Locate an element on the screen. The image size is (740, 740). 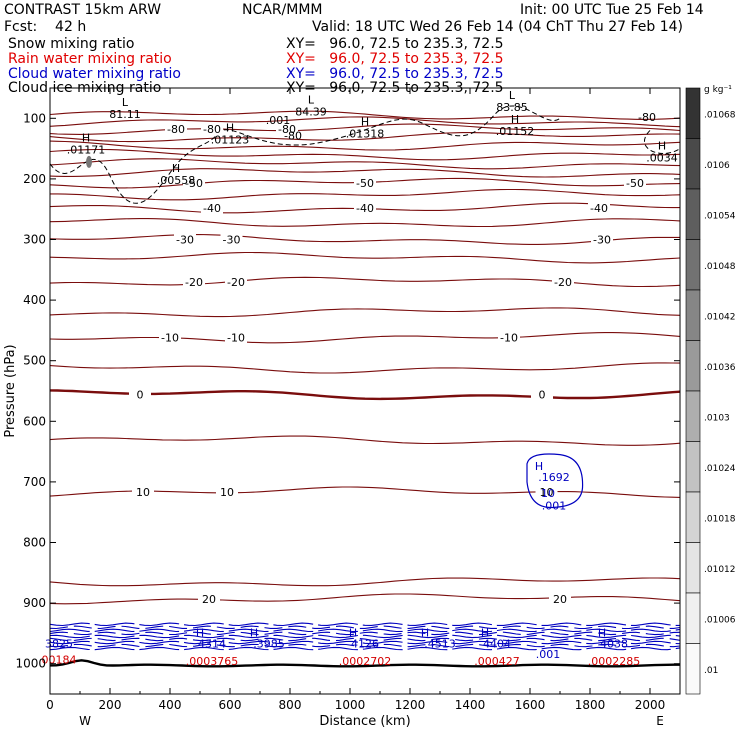
field-xy-rain: XY= 96.0, 72.5 to 235.3, 72.5 is located at coordinates (395, 59).